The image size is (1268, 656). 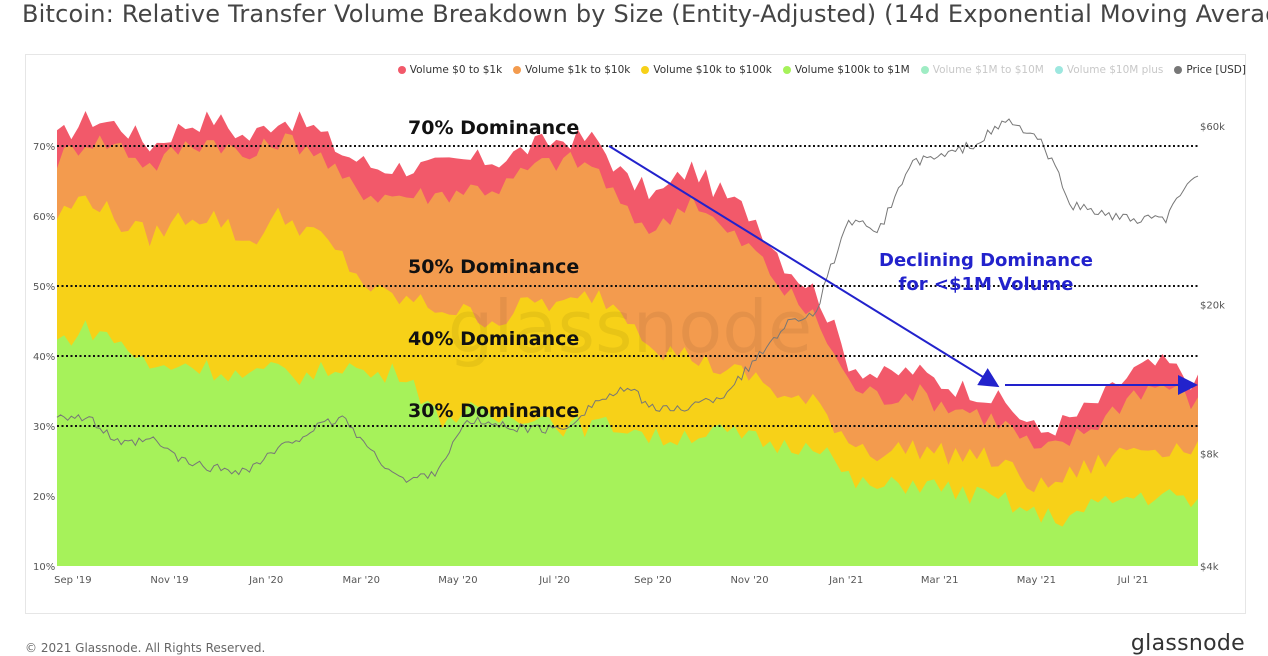 I want to click on x-tick-label: Sep '20, so click(x=653, y=580).